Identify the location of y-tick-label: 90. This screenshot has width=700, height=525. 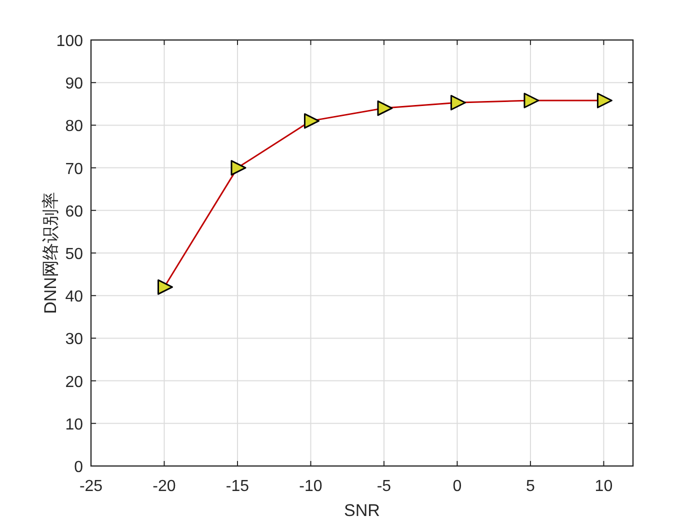
(74, 84).